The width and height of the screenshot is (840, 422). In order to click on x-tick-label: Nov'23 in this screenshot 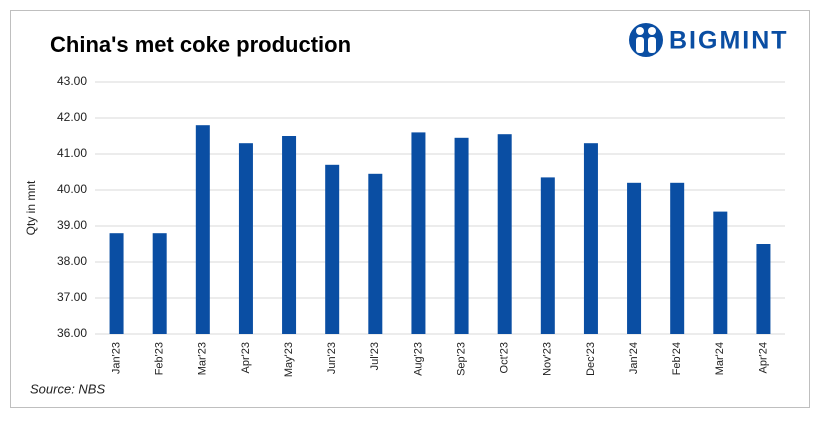, I will do `click(548, 359)`.